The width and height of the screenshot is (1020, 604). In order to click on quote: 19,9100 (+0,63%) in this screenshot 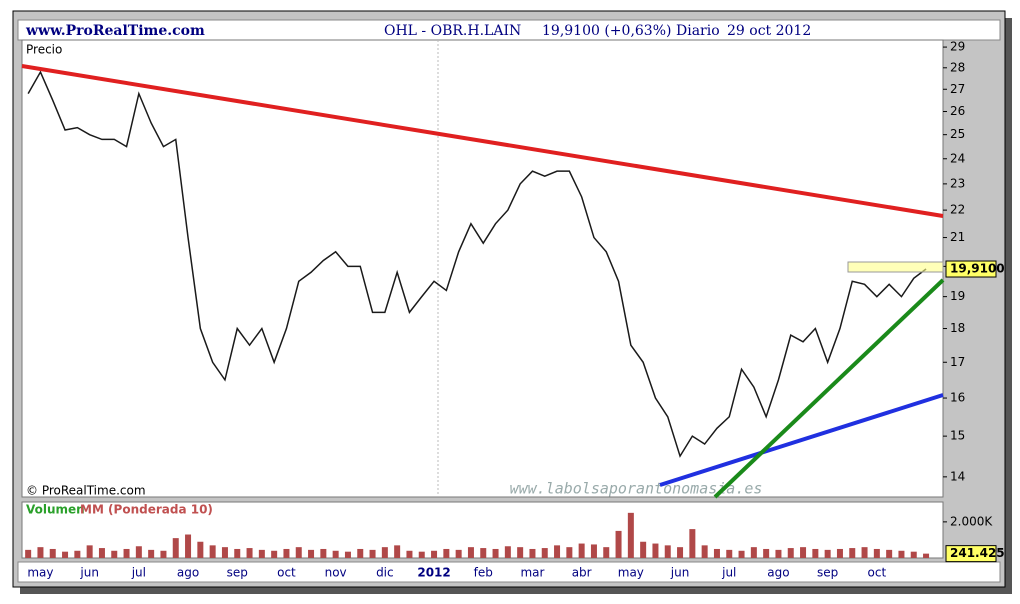, I will do `click(606, 31)`.